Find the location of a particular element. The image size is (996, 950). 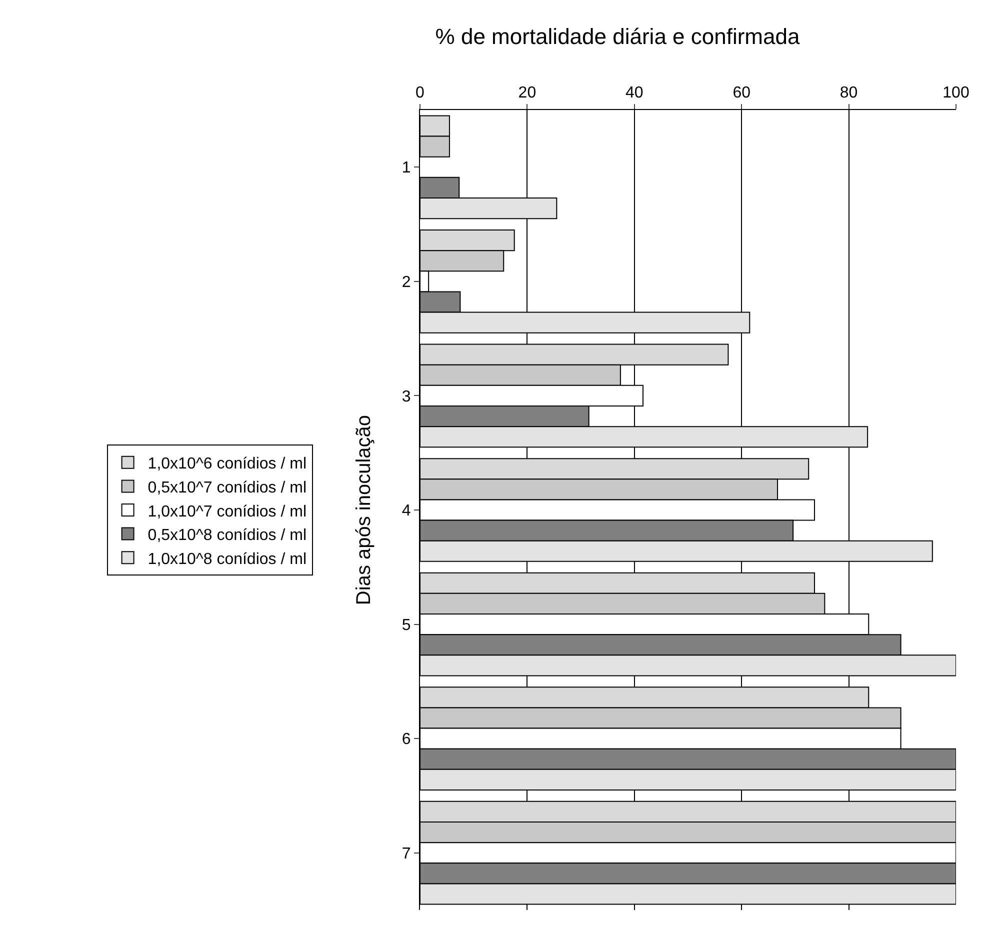

y-tick-label: 5 is located at coordinates (406, 625).